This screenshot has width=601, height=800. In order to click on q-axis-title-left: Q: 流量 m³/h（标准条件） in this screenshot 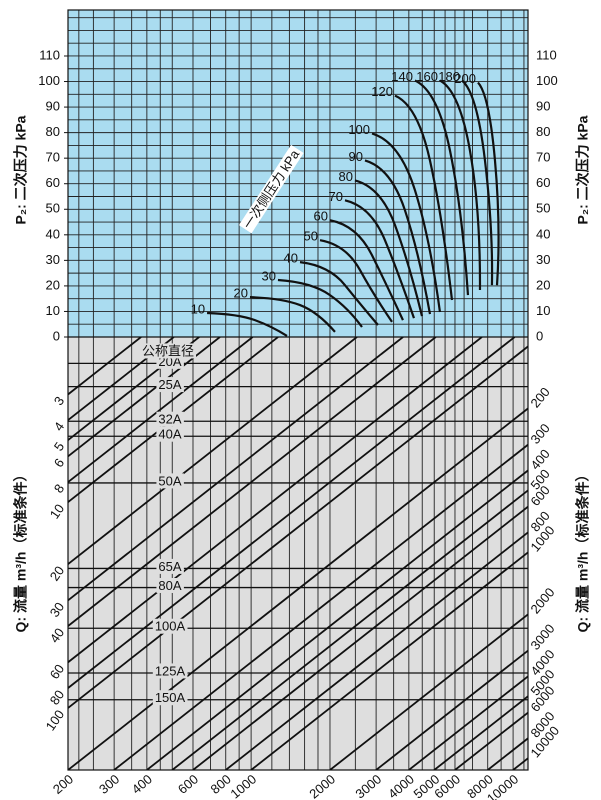, I will do `click(21, 550)`.